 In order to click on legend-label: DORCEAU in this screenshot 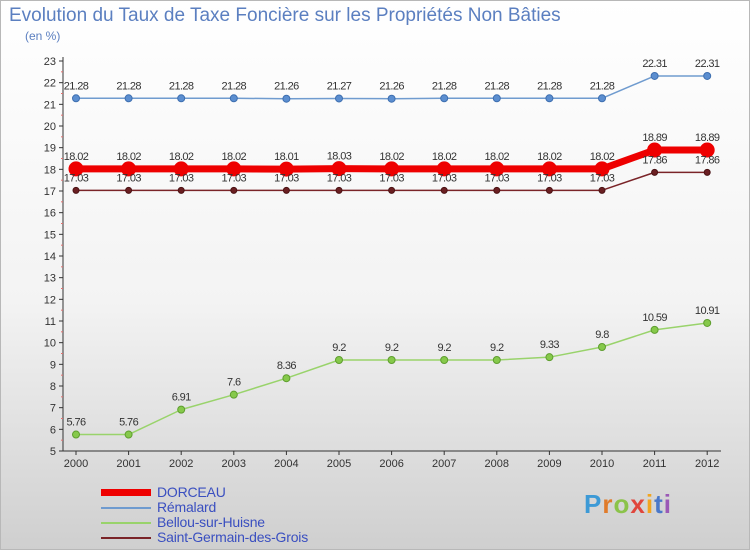, I will do `click(191, 492)`.